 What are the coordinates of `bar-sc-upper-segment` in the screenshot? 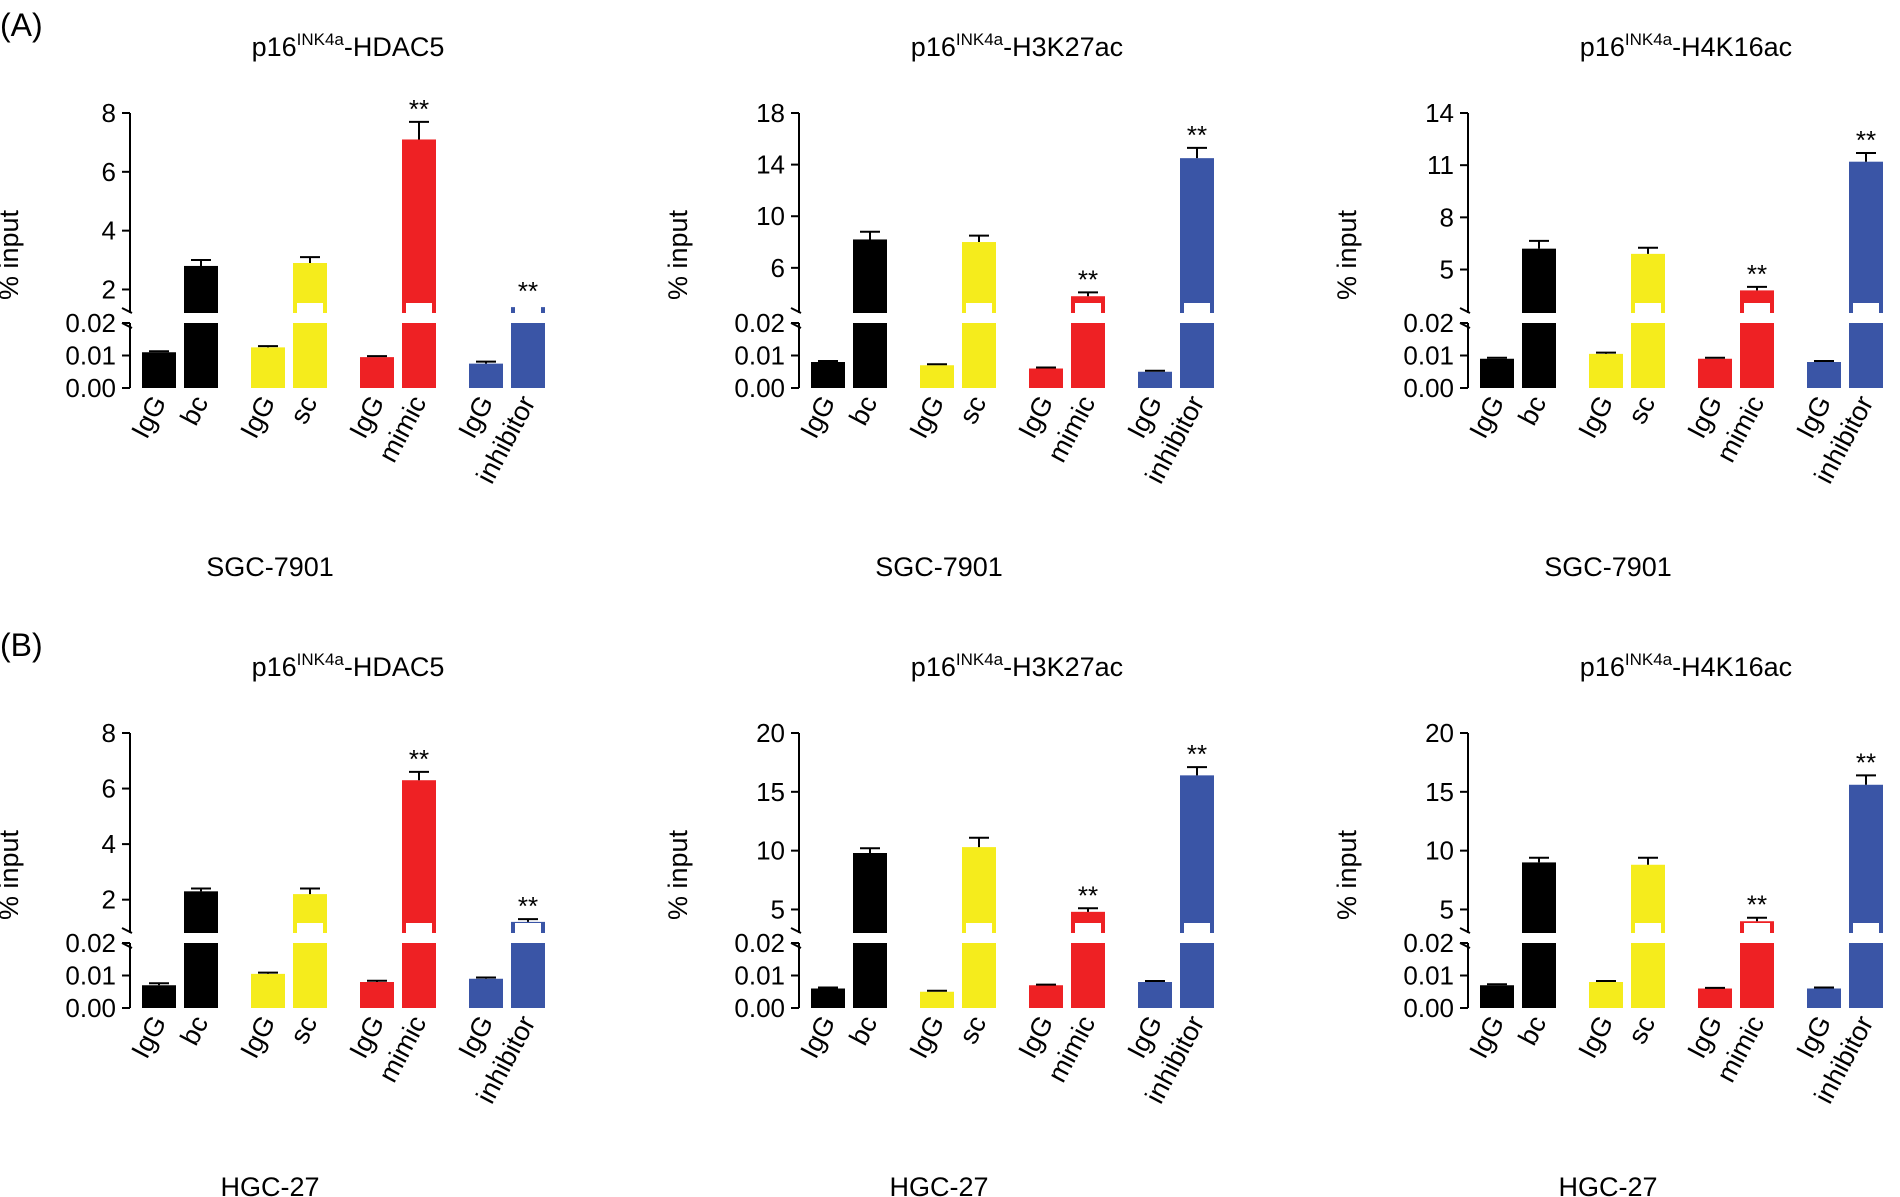 It's located at (979, 277).